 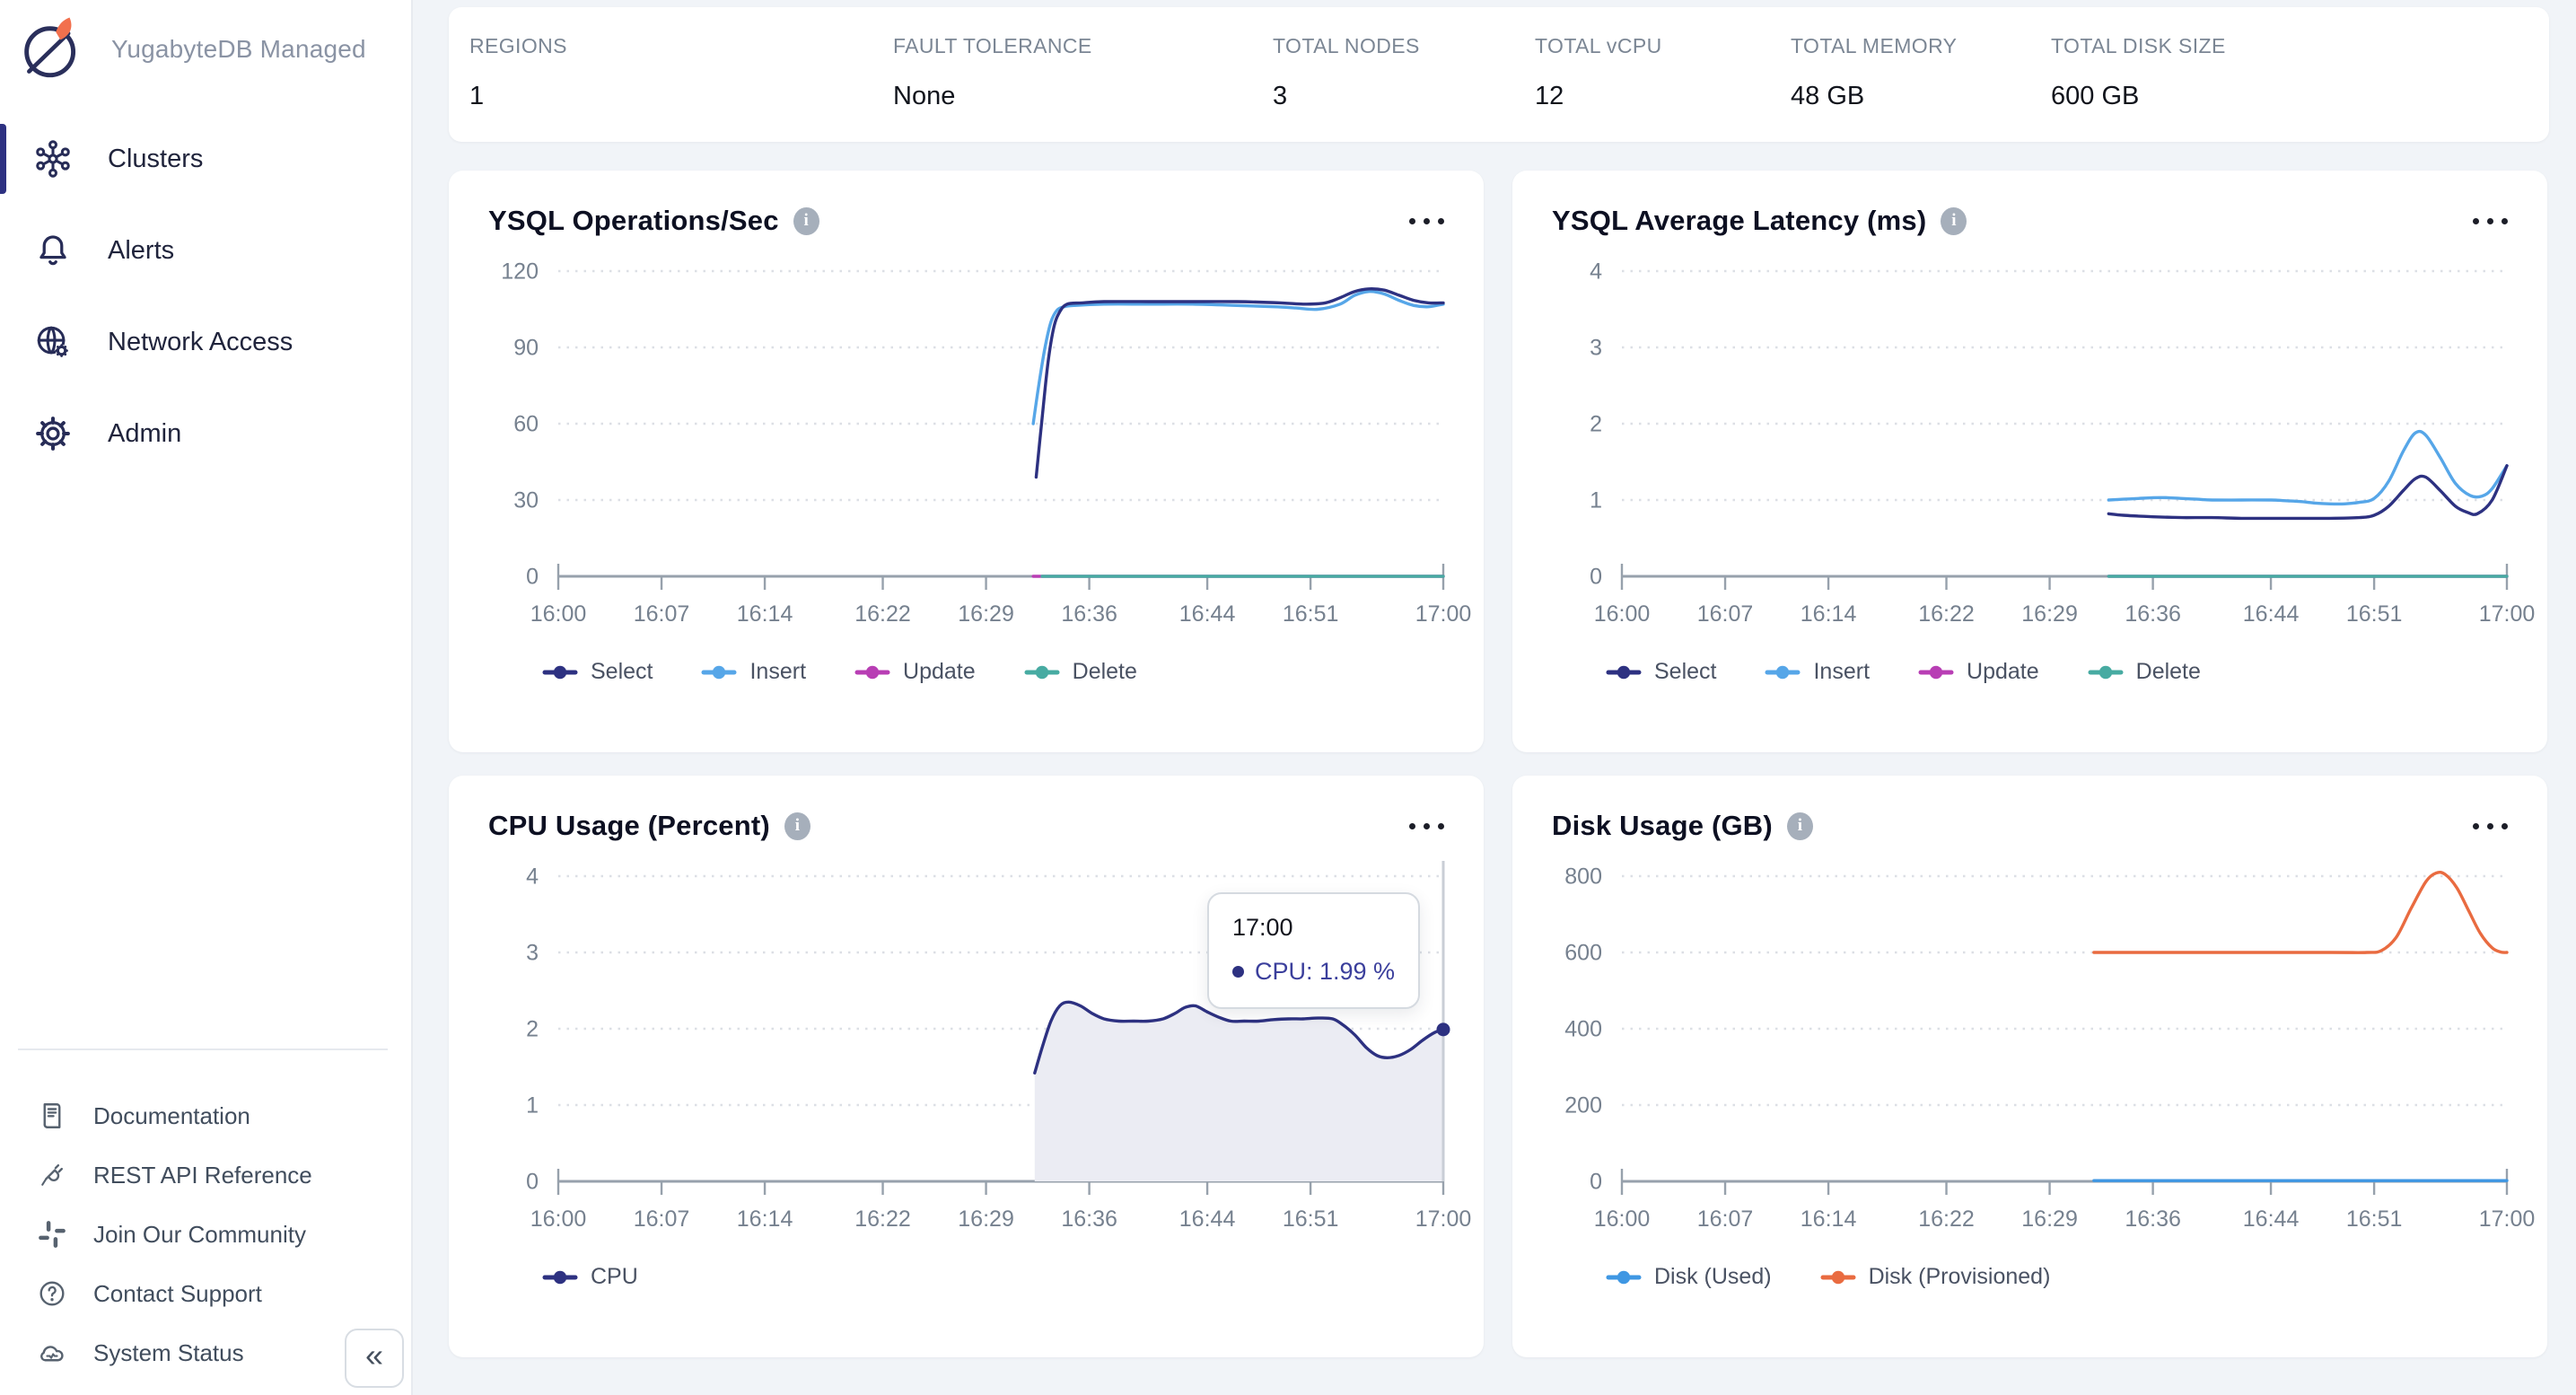 I want to click on legend-item-disk-used: Disk (Used), so click(x=1689, y=1277).